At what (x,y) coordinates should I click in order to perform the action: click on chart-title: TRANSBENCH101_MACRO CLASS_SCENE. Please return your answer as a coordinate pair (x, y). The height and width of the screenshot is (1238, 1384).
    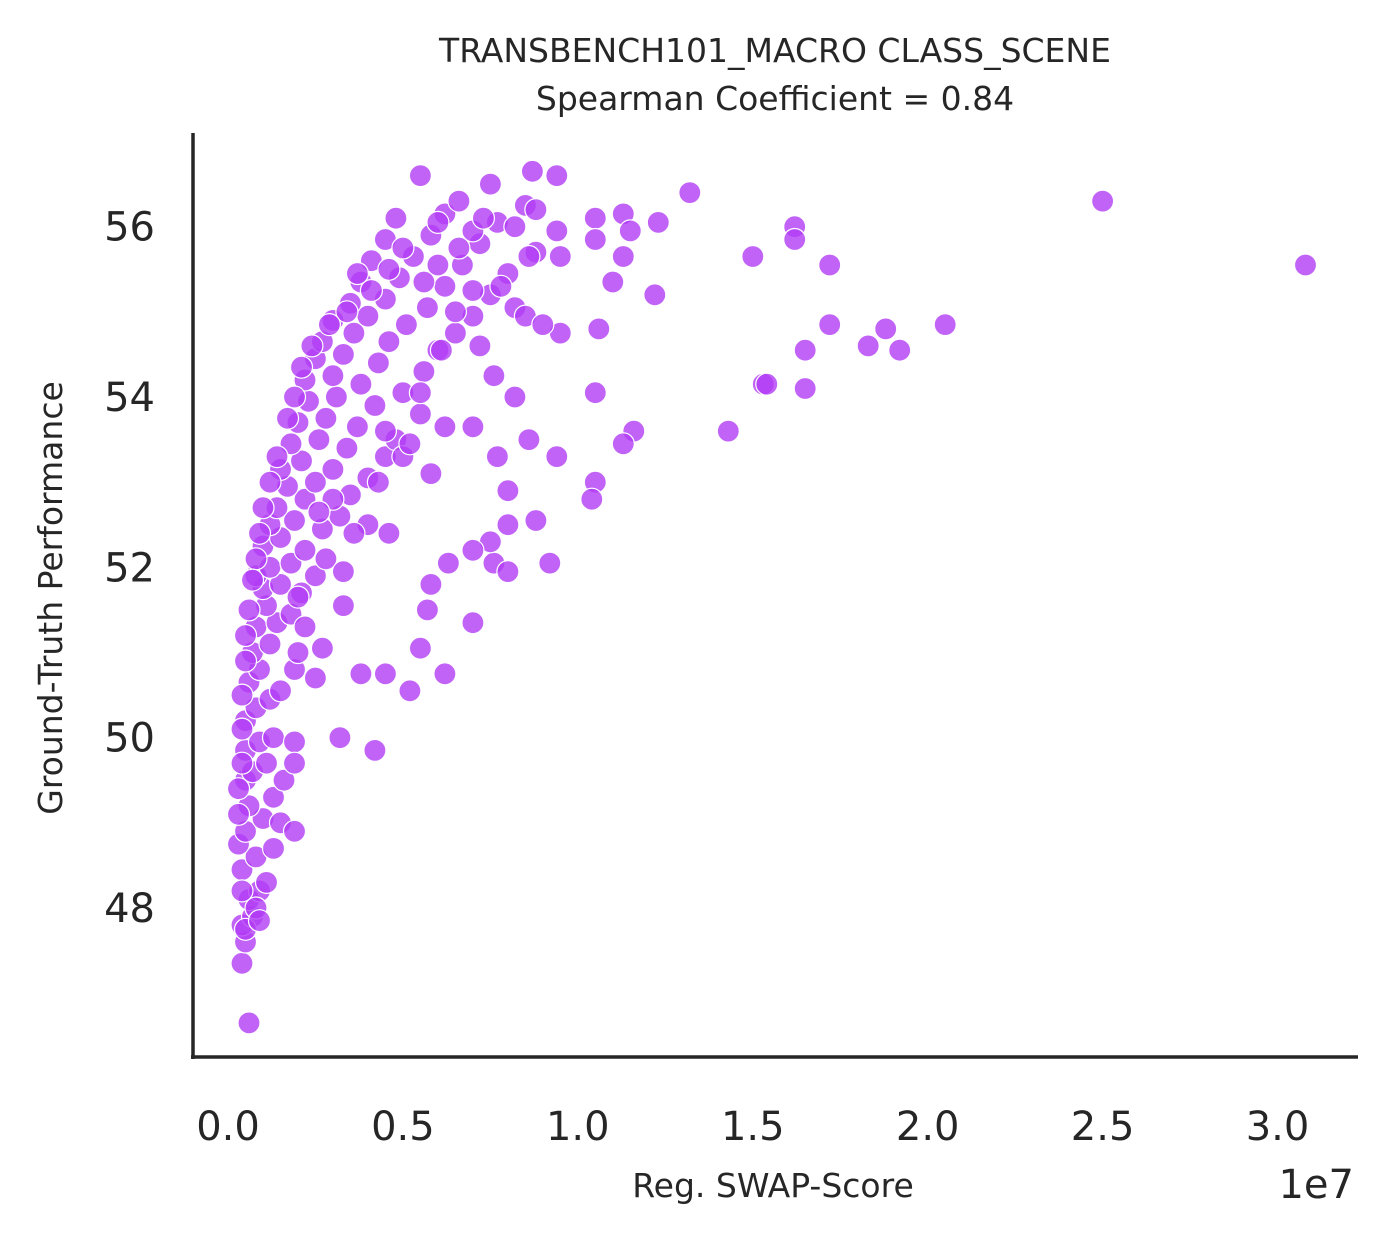
    Looking at the image, I should click on (774, 50).